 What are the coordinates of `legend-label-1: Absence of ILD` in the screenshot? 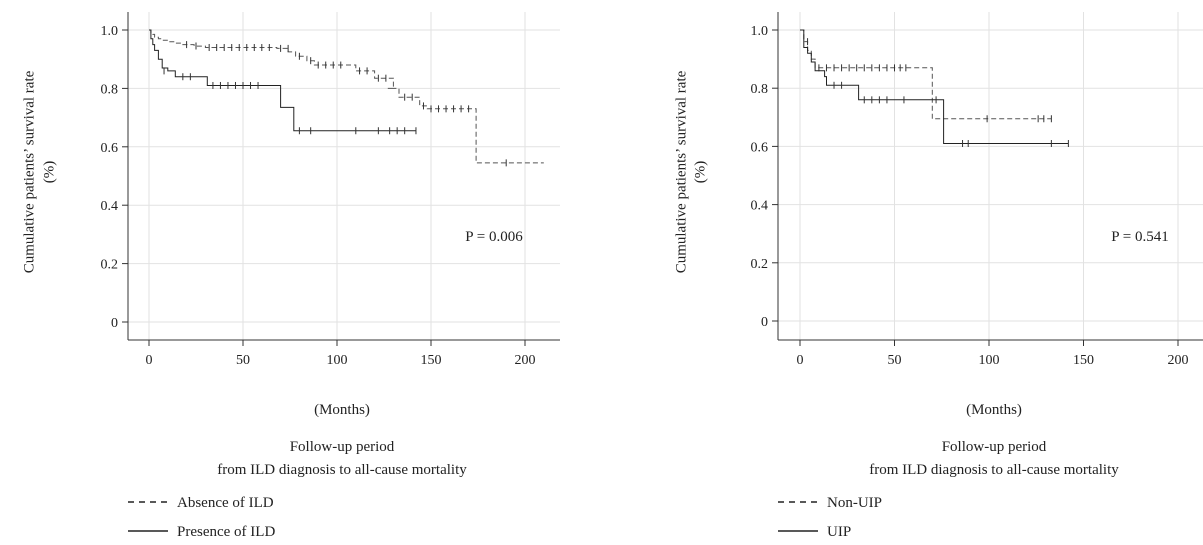 It's located at (225, 503).